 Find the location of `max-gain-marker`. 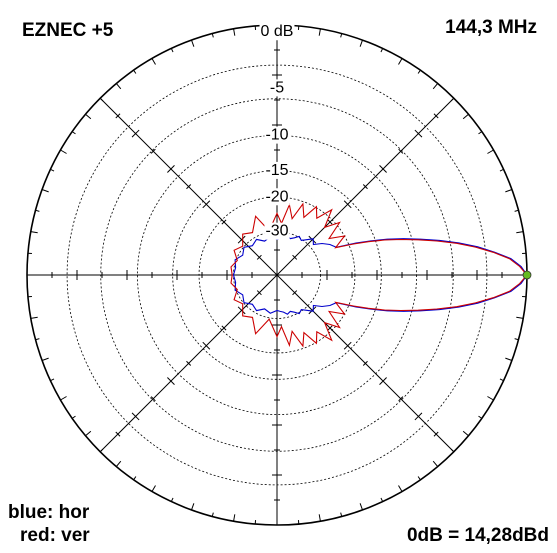

max-gain-marker is located at coordinates (527, 275).